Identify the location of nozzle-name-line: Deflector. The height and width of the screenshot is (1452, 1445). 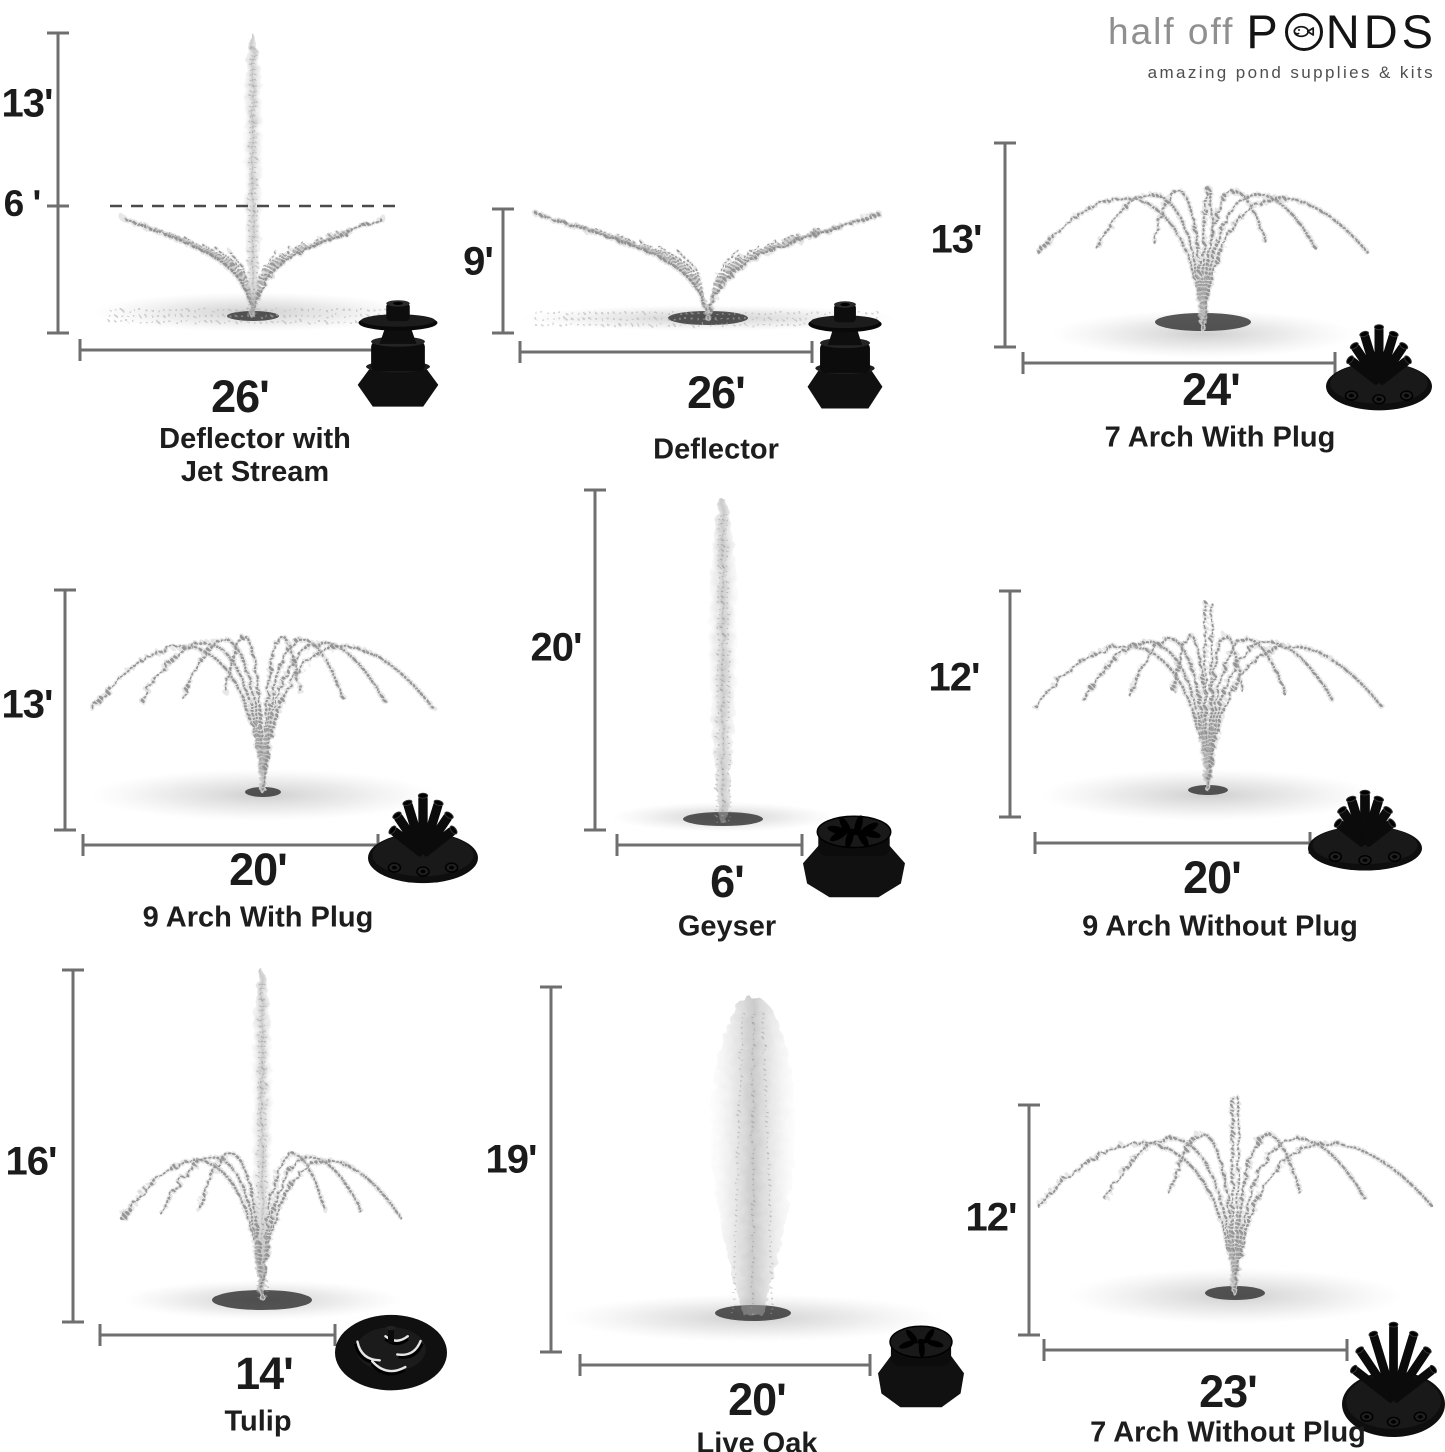
(716, 449).